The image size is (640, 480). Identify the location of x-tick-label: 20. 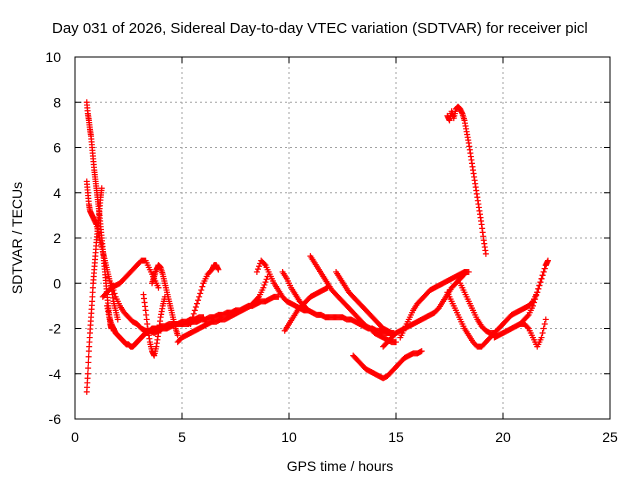
(503, 437).